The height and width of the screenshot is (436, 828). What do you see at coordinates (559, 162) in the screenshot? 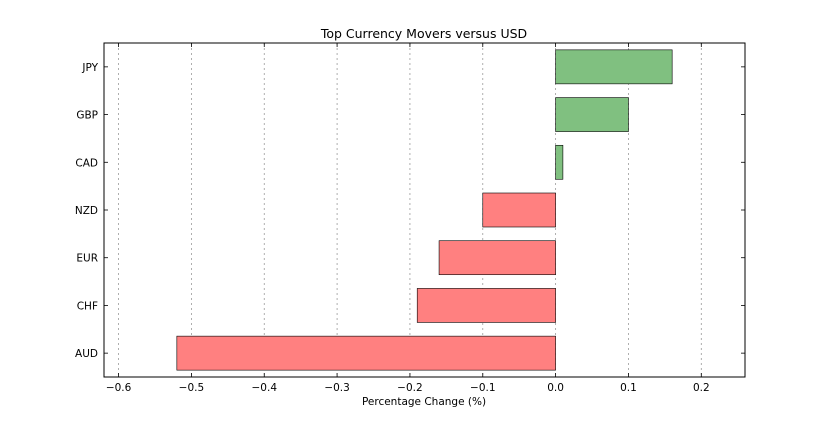
I see `bar-cad` at bounding box center [559, 162].